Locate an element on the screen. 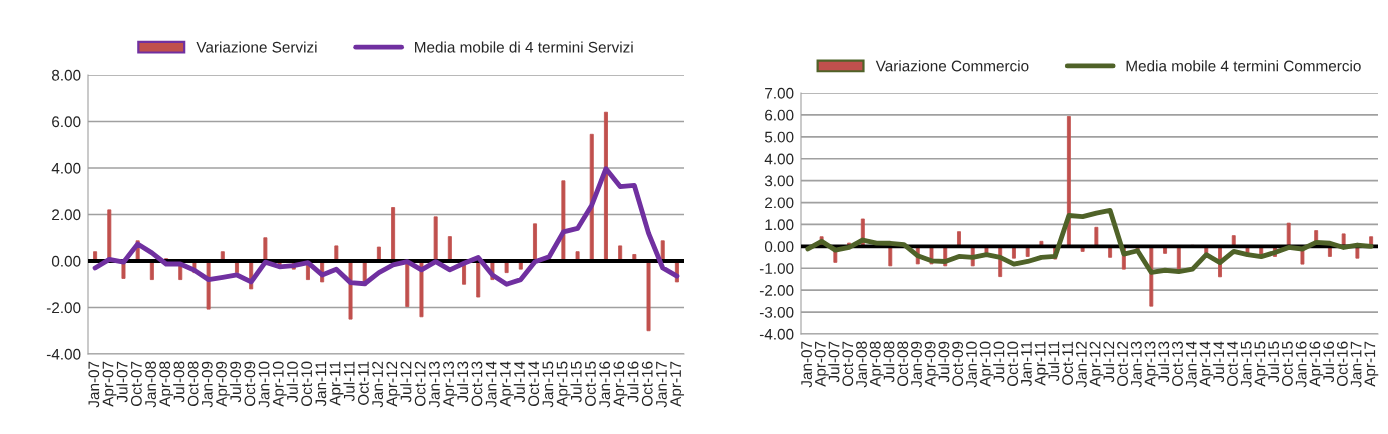 This screenshot has height=434, width=1388. y-tick-label: 1.00 is located at coordinates (779, 225).